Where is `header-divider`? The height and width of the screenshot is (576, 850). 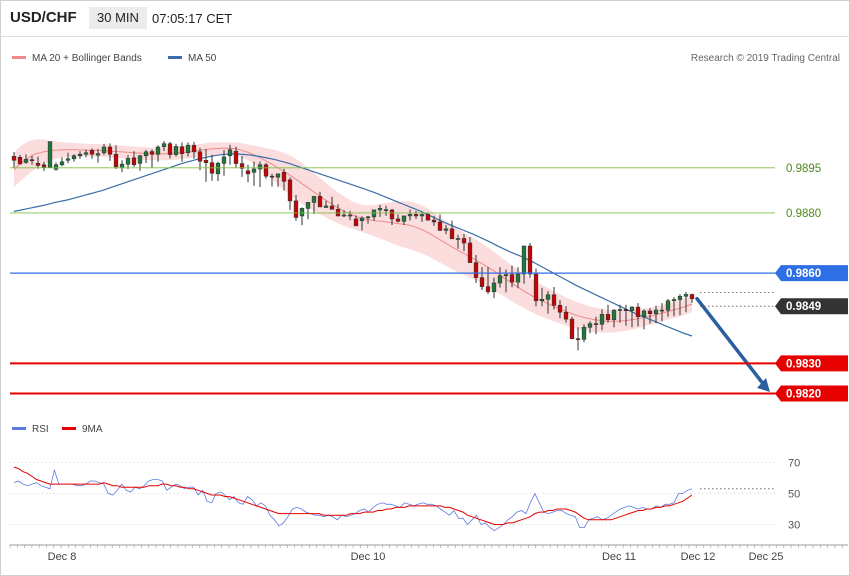
header-divider is located at coordinates (425, 36).